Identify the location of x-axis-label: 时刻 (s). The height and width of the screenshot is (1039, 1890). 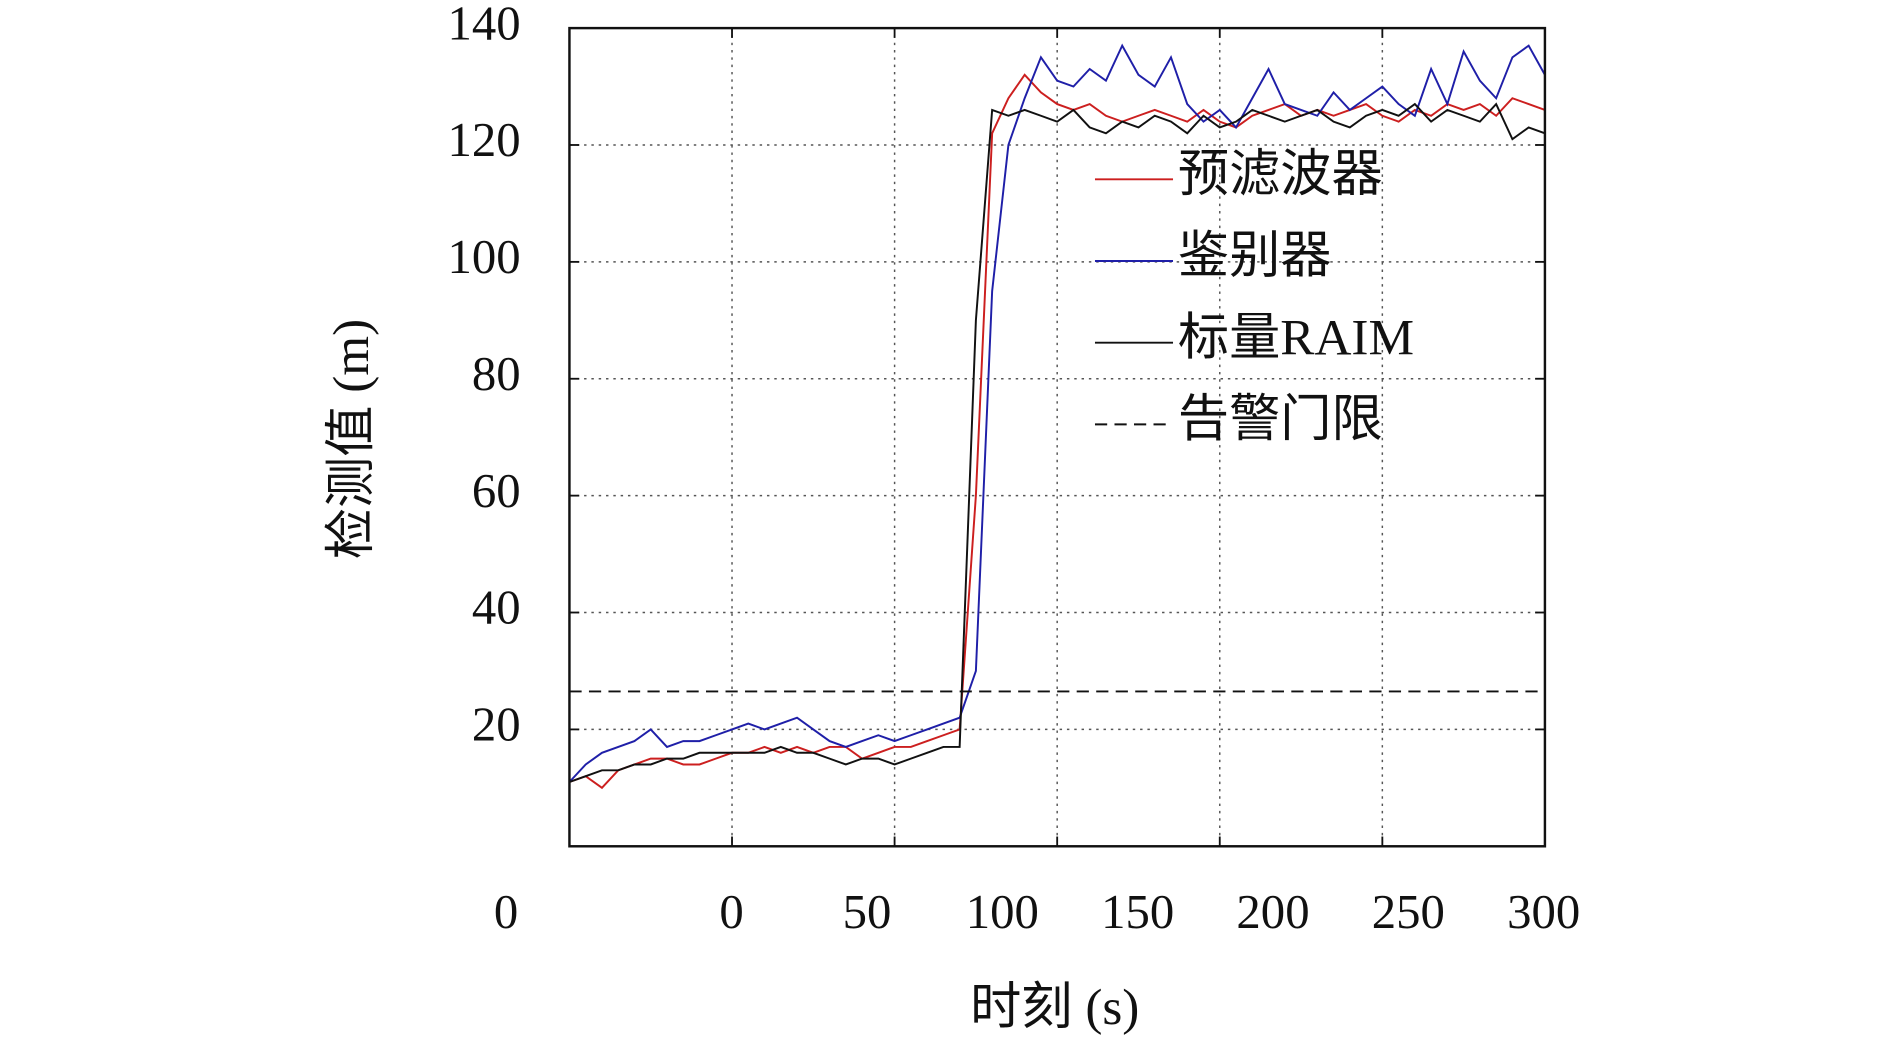
(1054, 1007).